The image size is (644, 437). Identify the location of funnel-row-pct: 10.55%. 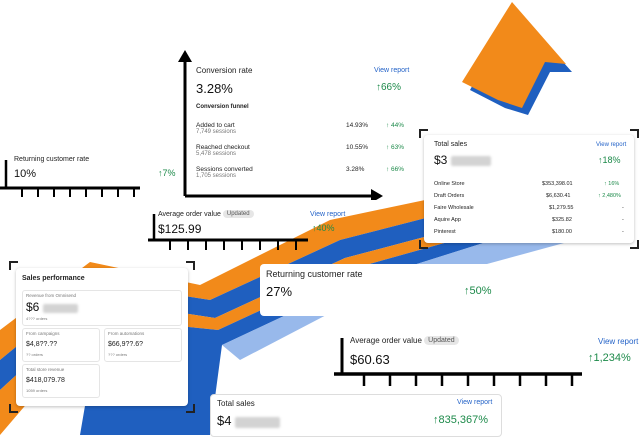
(357, 147).